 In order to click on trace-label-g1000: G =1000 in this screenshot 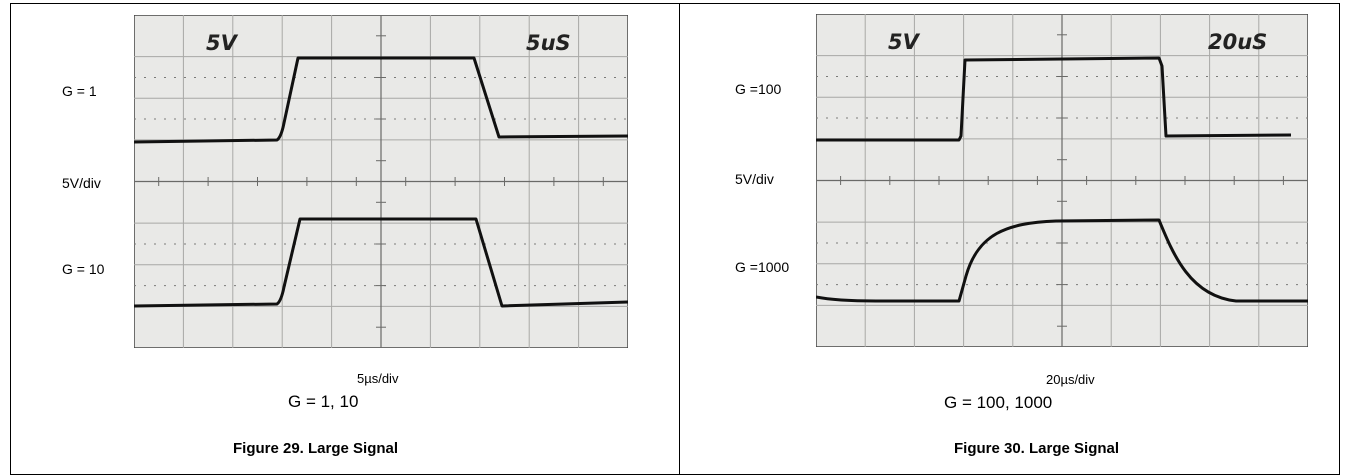, I will do `click(762, 267)`.